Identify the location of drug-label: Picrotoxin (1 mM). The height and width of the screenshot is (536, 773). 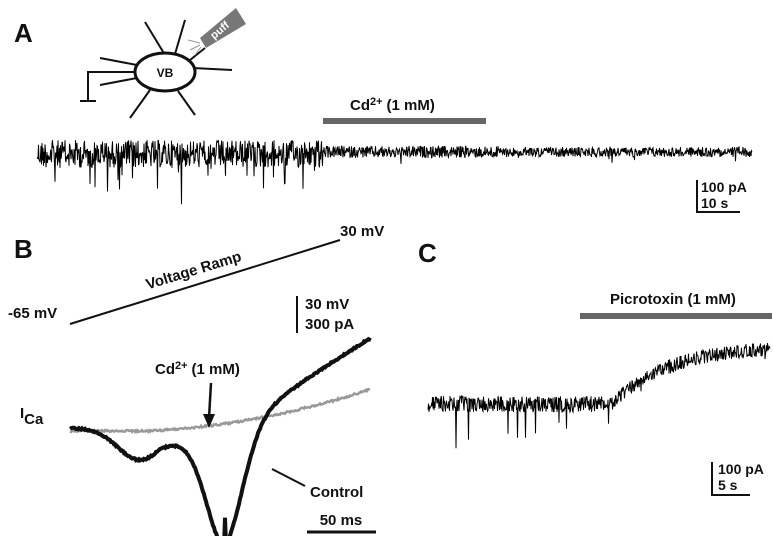
(673, 299).